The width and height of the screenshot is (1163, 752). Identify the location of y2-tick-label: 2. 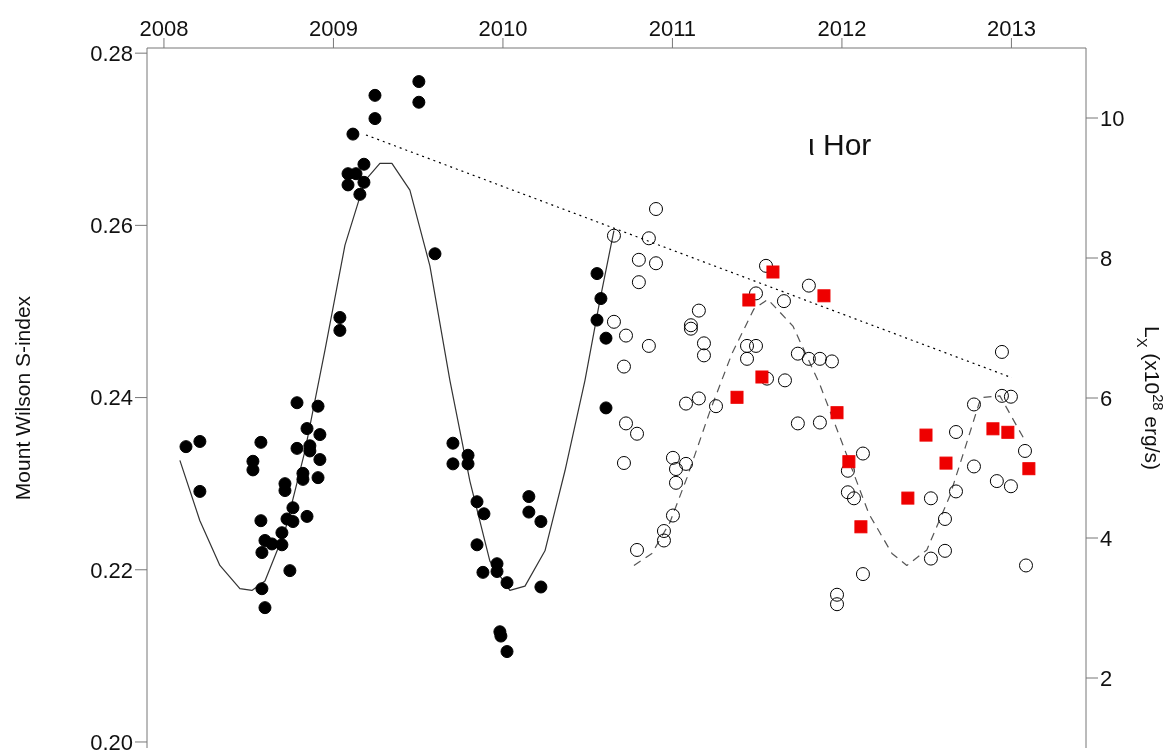
(1106, 678).